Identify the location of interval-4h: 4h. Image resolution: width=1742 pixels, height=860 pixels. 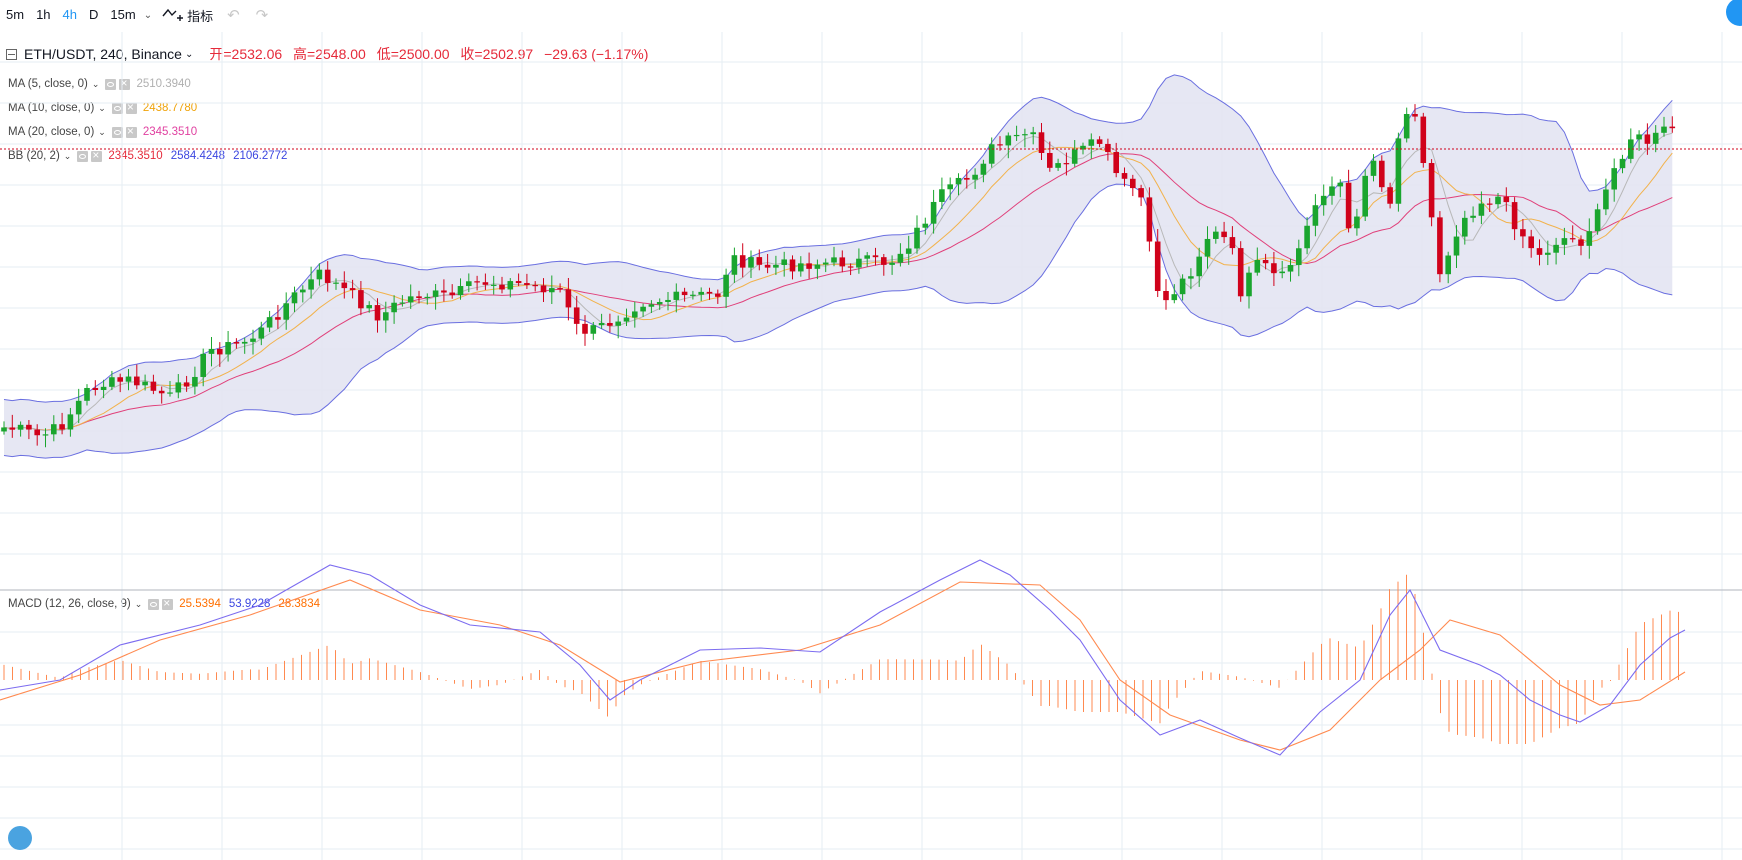
(69, 14).